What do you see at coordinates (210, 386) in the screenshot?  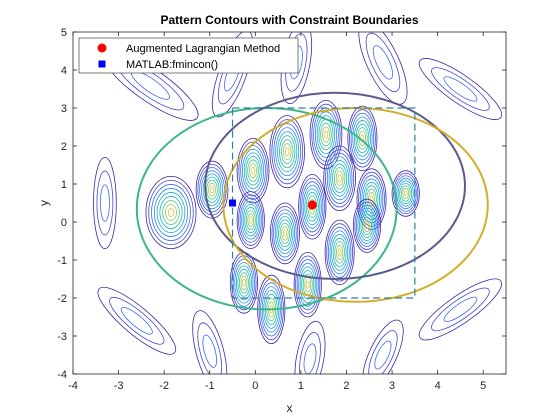 I see `x-tick-label: -1` at bounding box center [210, 386].